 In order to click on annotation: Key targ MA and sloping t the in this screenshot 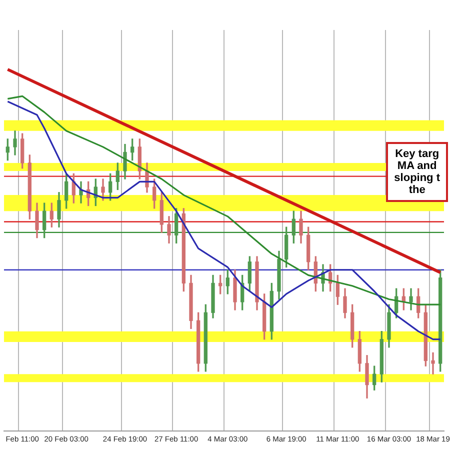, I will do `click(417, 172)`.